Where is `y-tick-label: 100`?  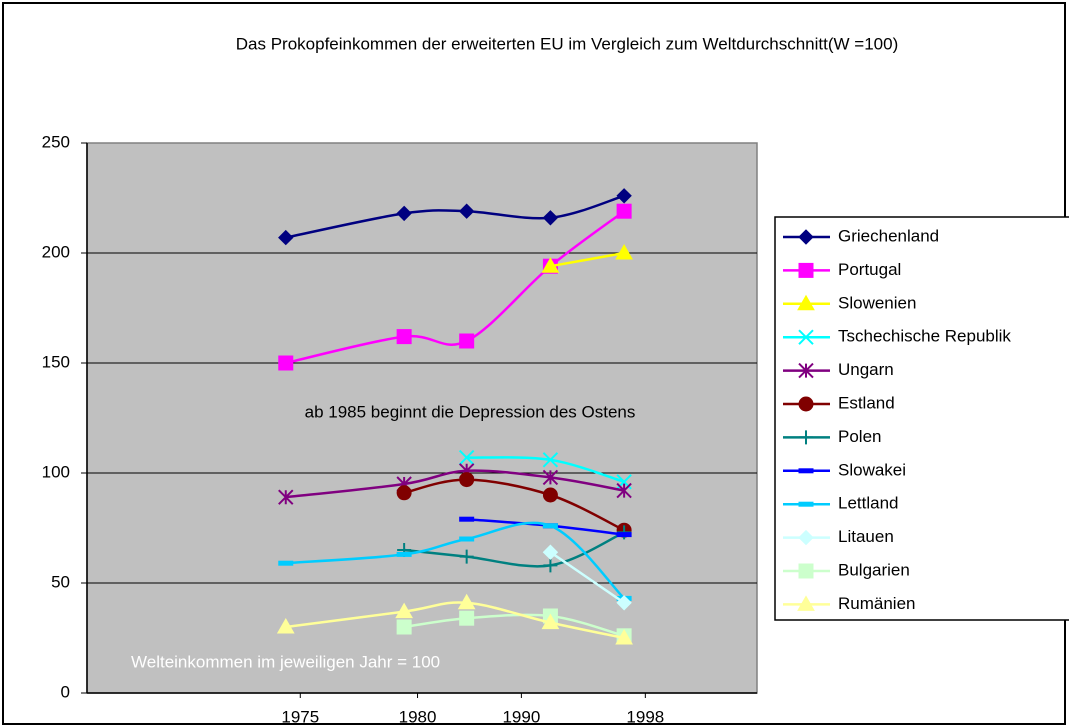 y-tick-label: 100 is located at coordinates (56, 471).